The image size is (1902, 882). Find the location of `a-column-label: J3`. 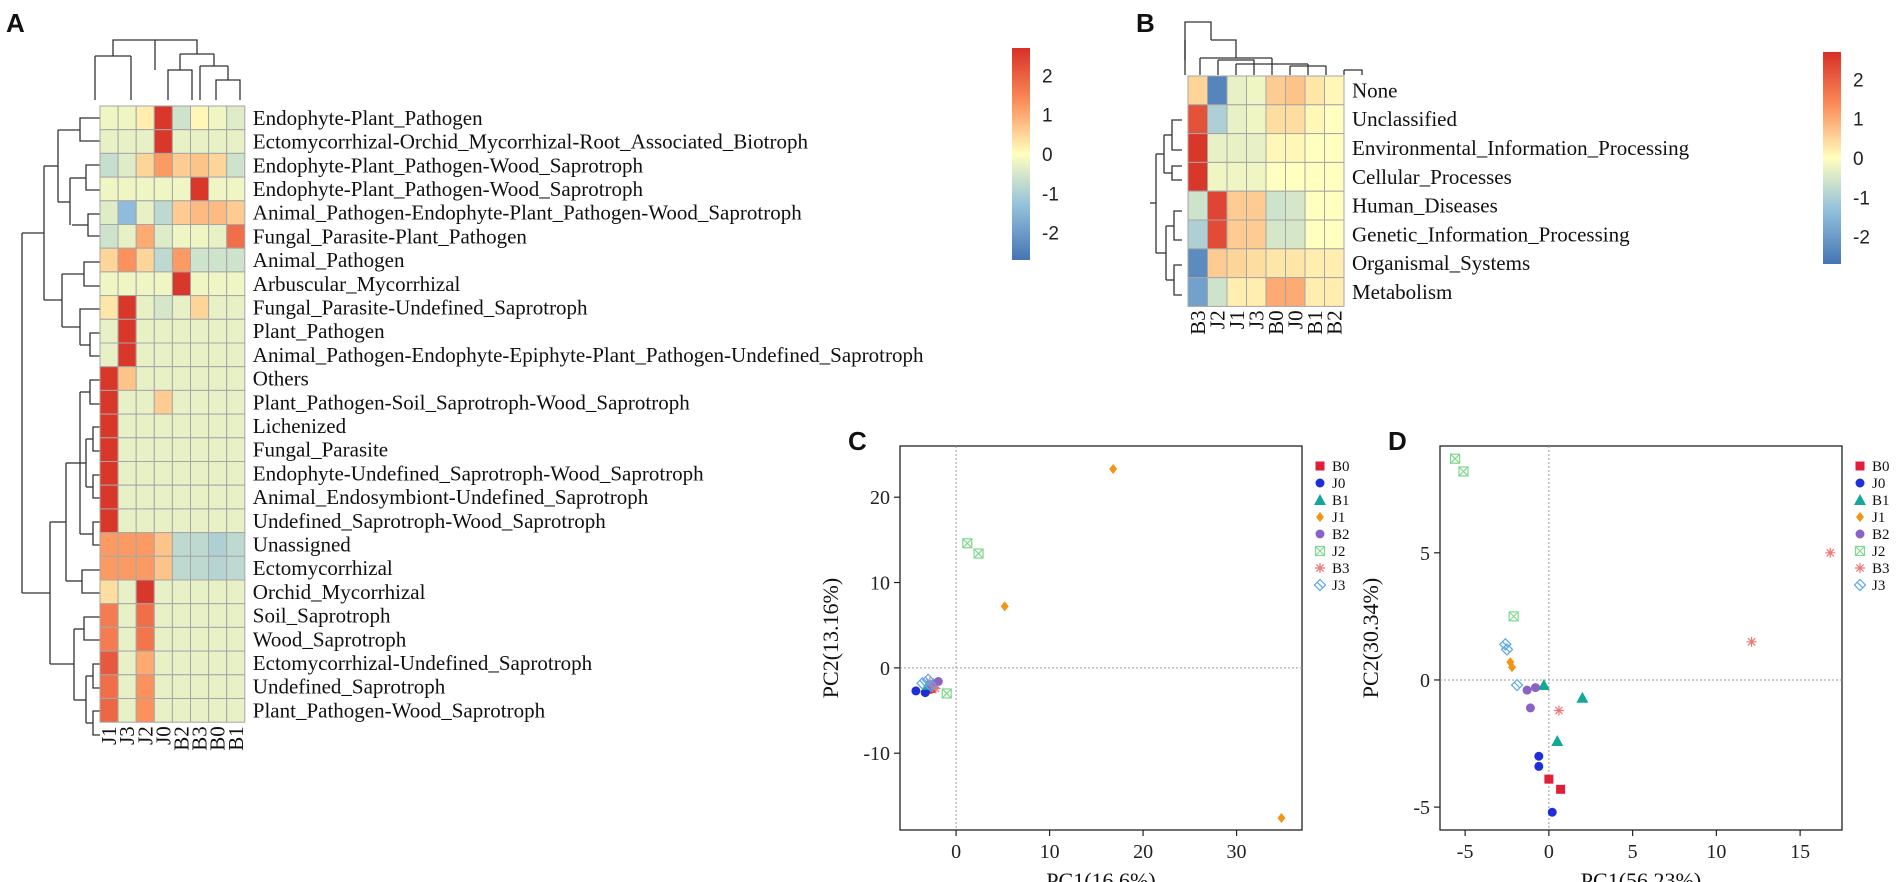

a-column-label: J3 is located at coordinates (127, 735).